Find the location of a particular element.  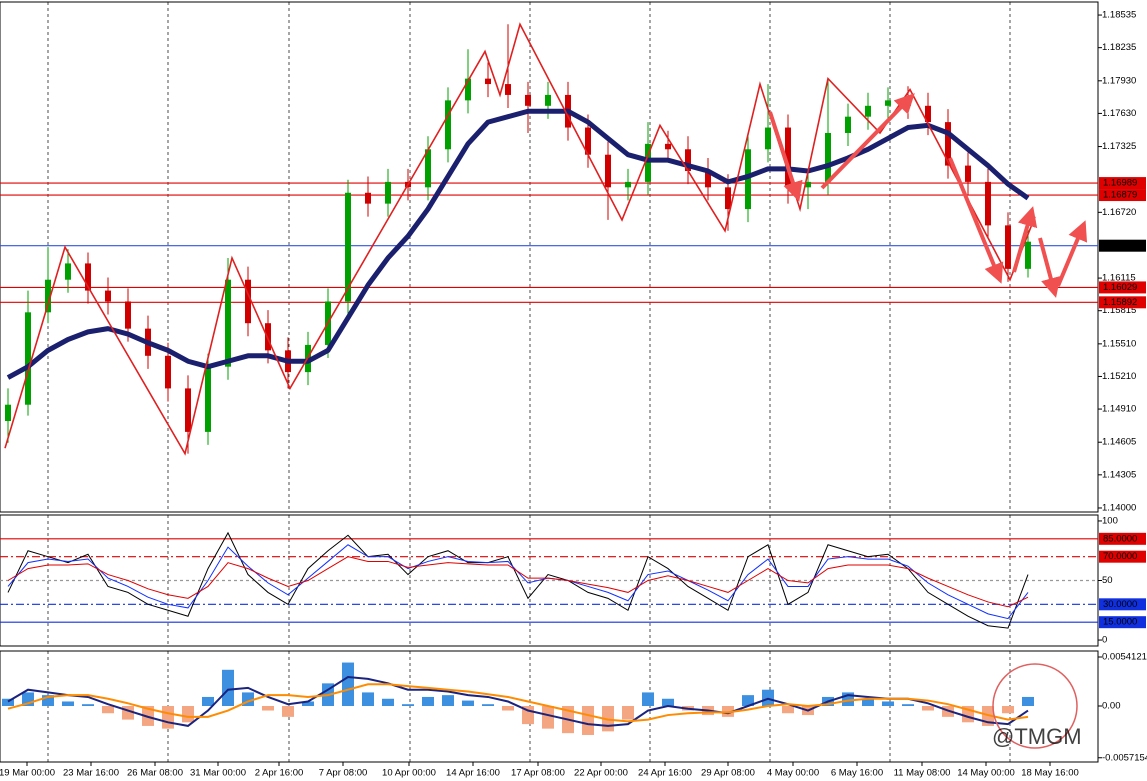

y-tick-label: -0.0057154 is located at coordinates (1124, 757).